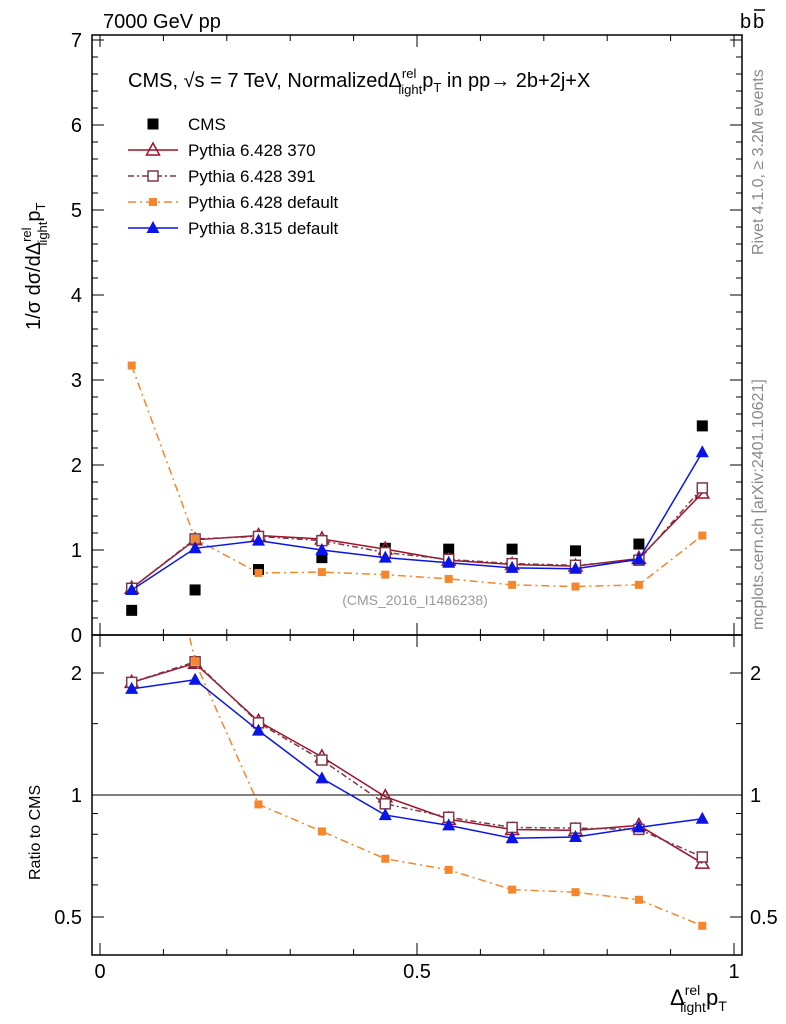  I want to click on ratio-y-tick-label: 1, so click(76, 796).